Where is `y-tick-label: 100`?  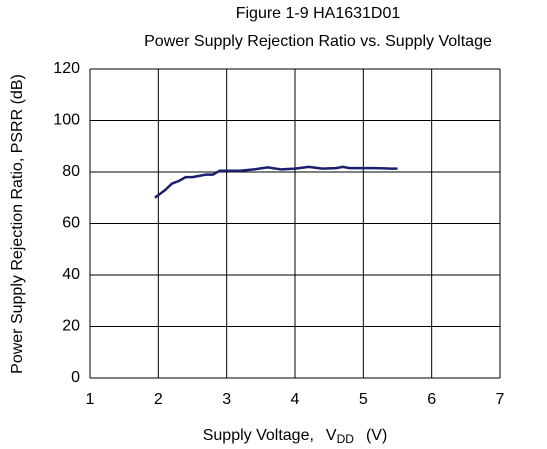
y-tick-label: 100 is located at coordinates (66, 120).